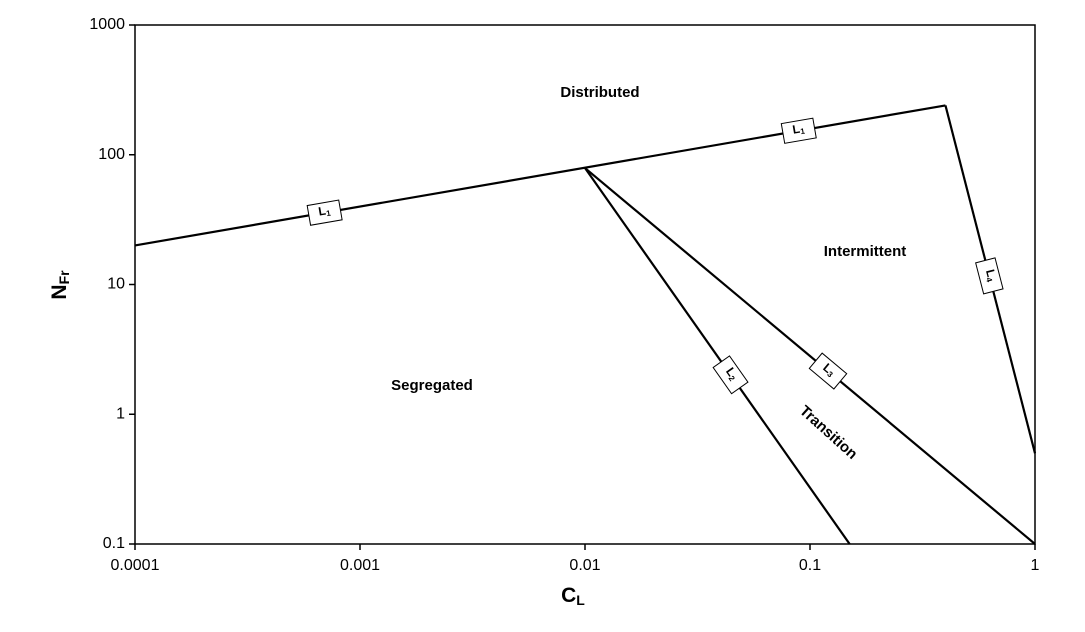  Describe the element at coordinates (865, 251) in the screenshot. I see `region-label: Intermittent` at that location.